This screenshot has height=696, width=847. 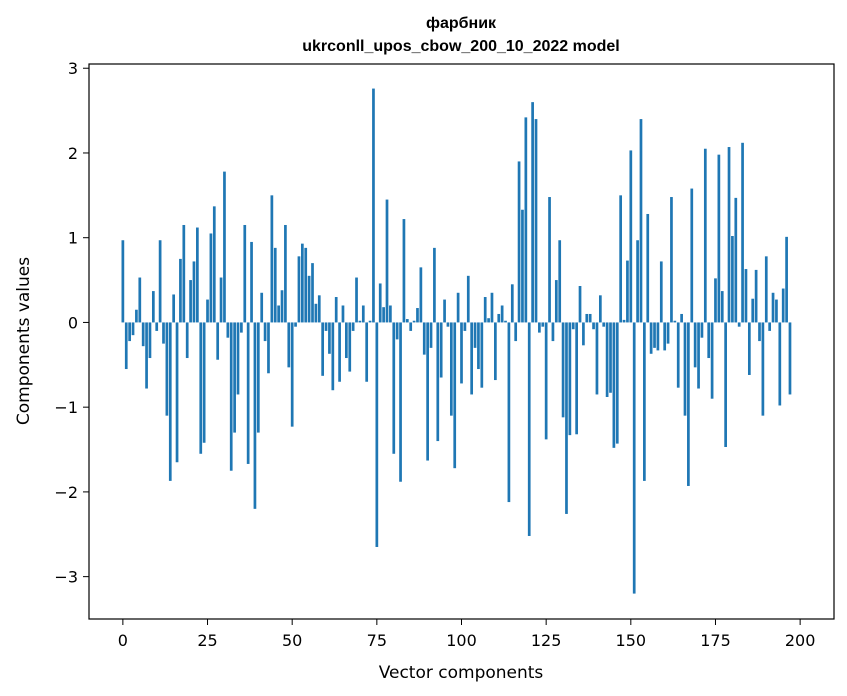 What do you see at coordinates (715, 640) in the screenshot?
I see `x-tick-label-175: 175` at bounding box center [715, 640].